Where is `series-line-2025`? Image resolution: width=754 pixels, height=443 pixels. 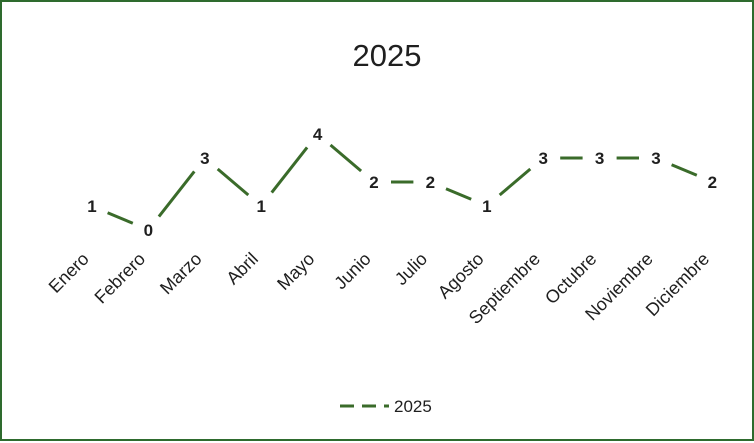 series-line-2025 is located at coordinates (402, 184).